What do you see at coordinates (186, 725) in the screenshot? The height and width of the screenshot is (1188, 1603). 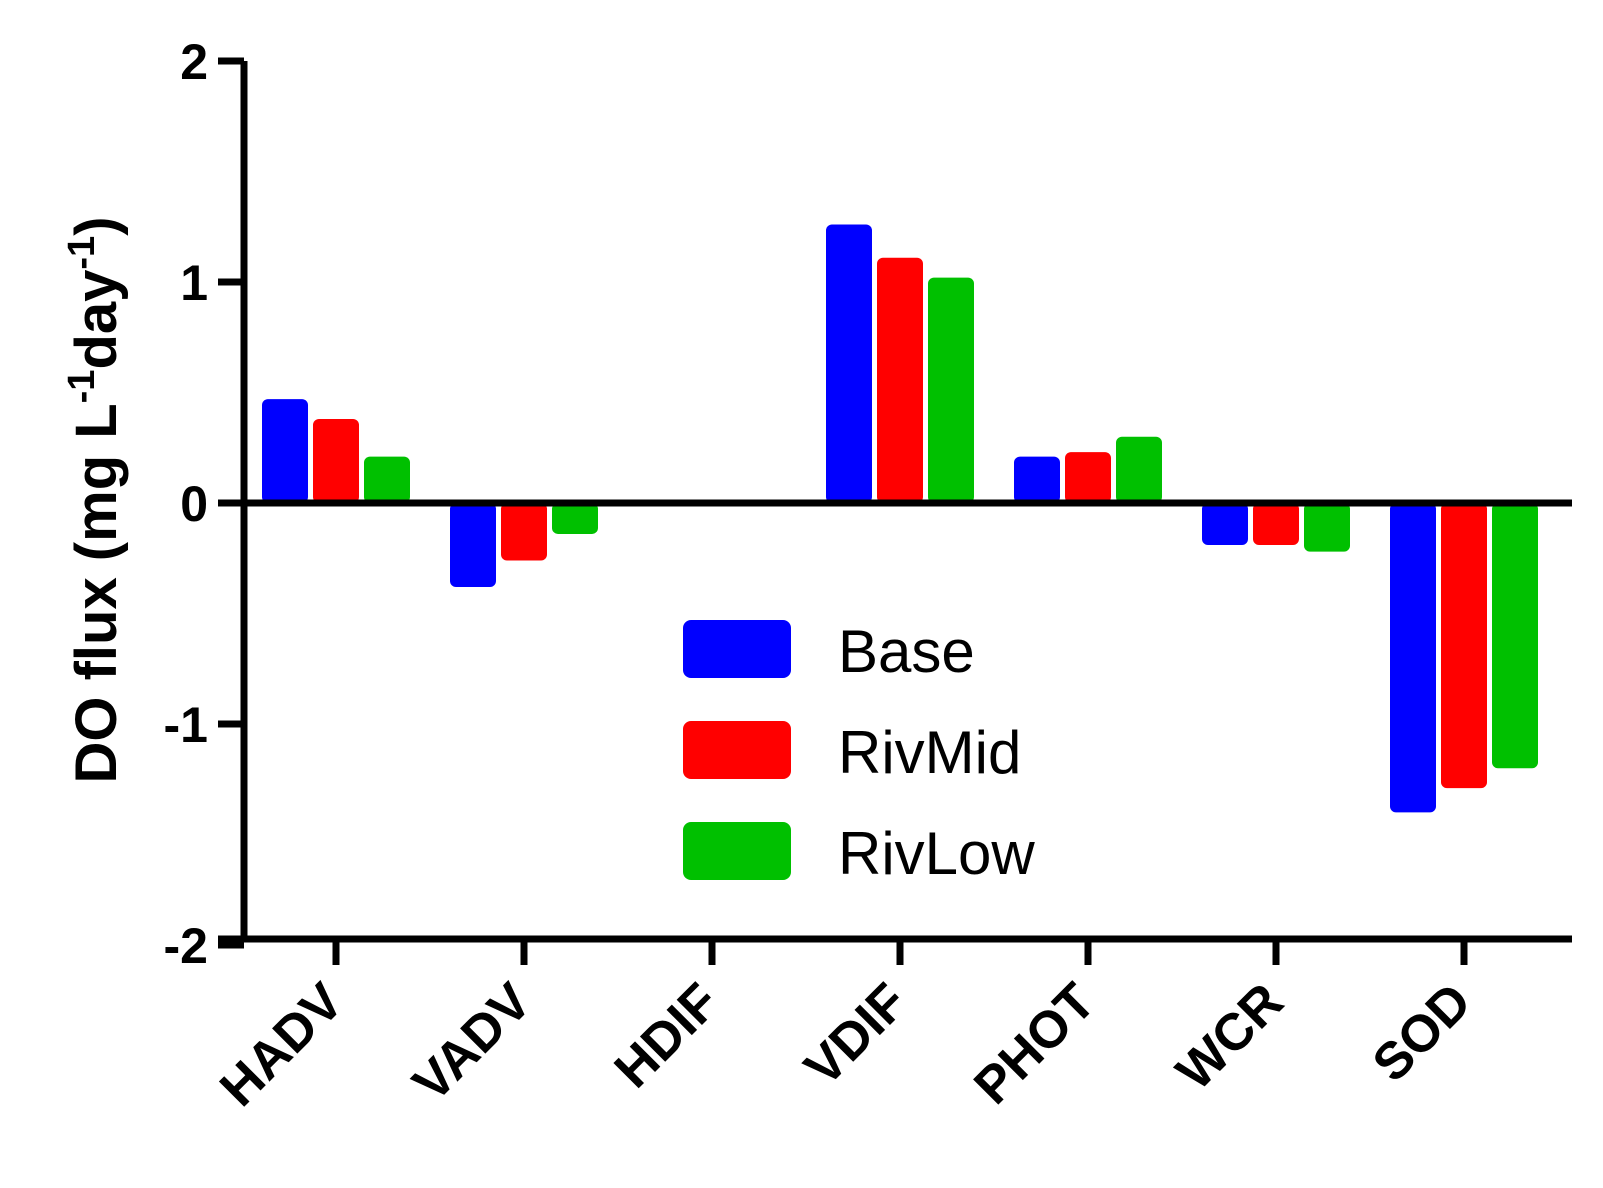 I see `y-tick-label: -1` at bounding box center [186, 725].